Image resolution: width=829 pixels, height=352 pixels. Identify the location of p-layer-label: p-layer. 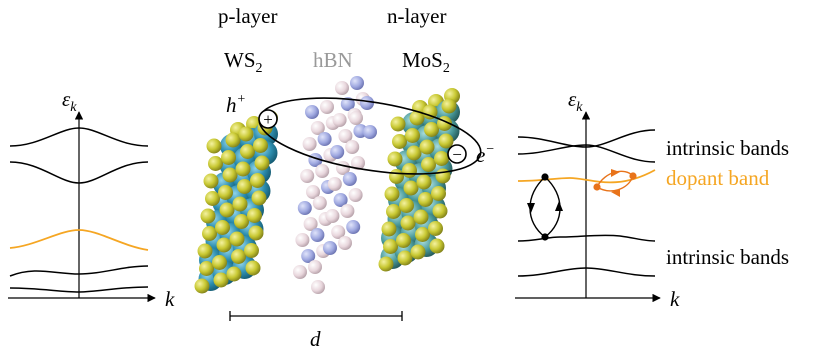
(247, 16).